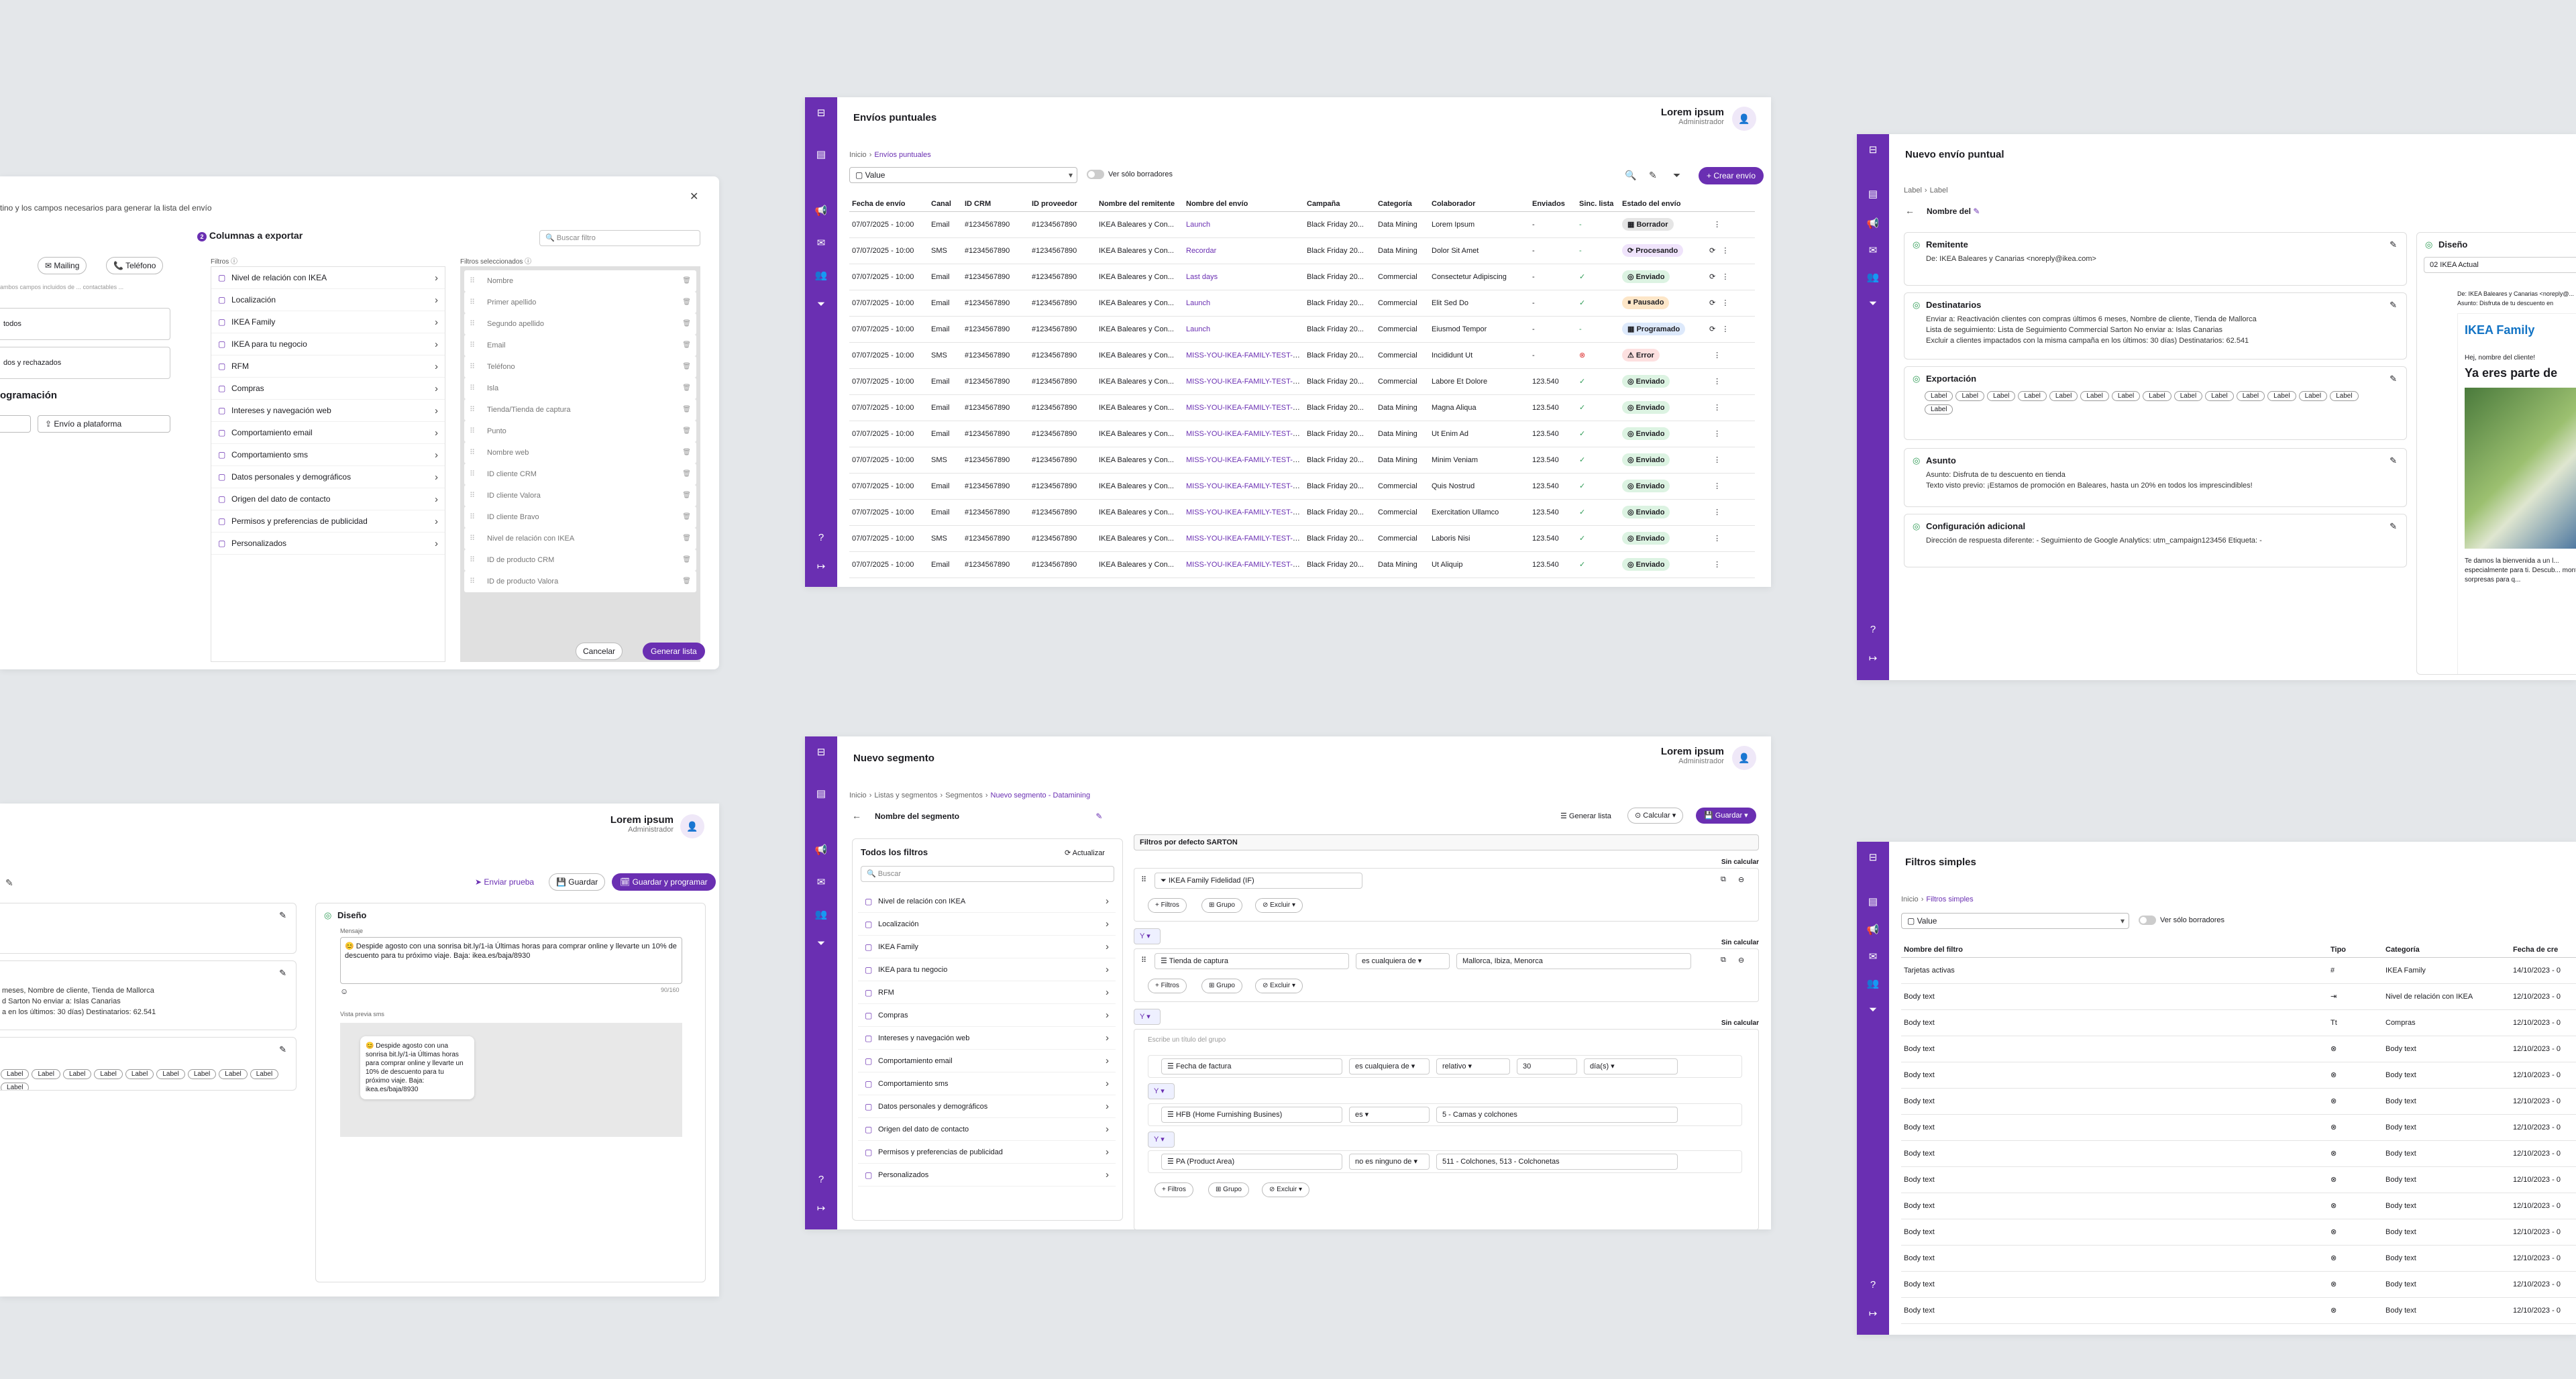  What do you see at coordinates (1573, 961) in the screenshot?
I see `store-value: Mallorca, Ibiza, Menorca` at bounding box center [1573, 961].